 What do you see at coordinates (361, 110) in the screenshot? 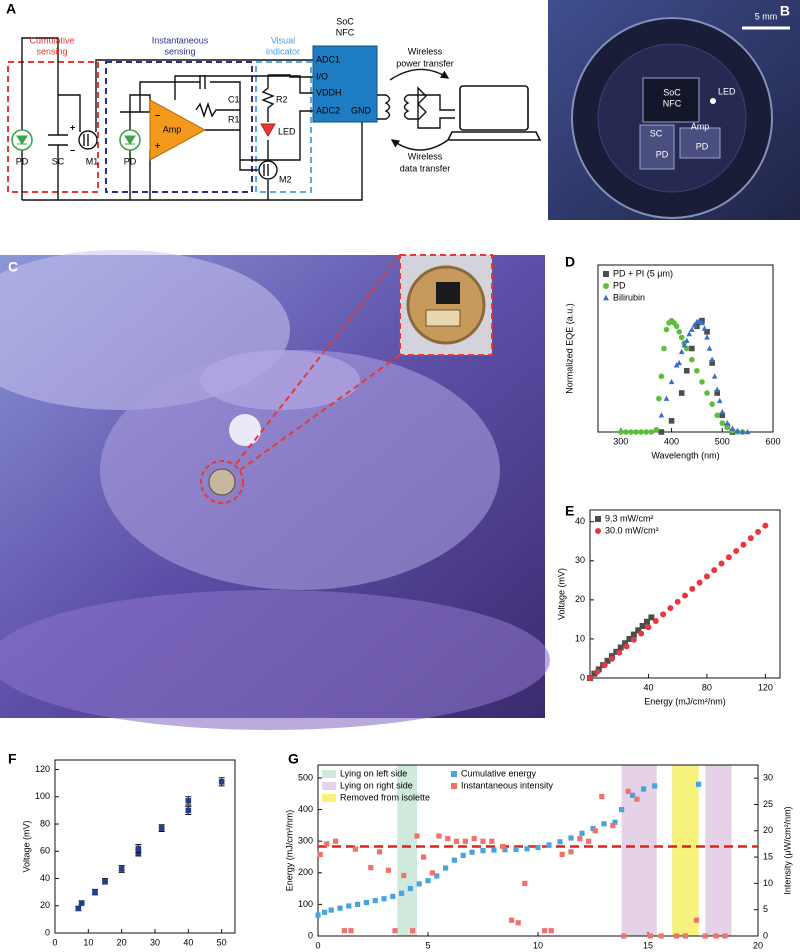
I see `pin-label: GND` at bounding box center [361, 110].